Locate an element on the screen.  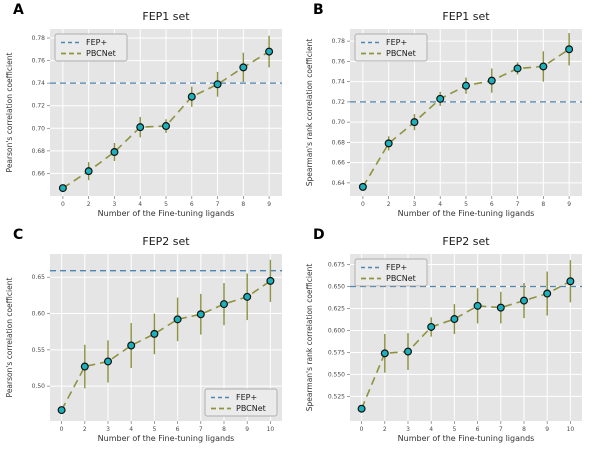
y-tick-label: 0.78 is located at coordinates (39, 38).